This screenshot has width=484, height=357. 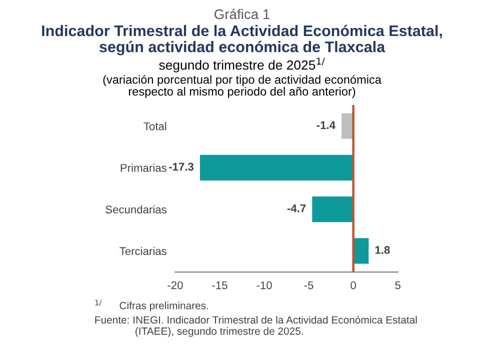 What do you see at coordinates (296, 208) in the screenshot?
I see `data-label: -4.7` at bounding box center [296, 208].